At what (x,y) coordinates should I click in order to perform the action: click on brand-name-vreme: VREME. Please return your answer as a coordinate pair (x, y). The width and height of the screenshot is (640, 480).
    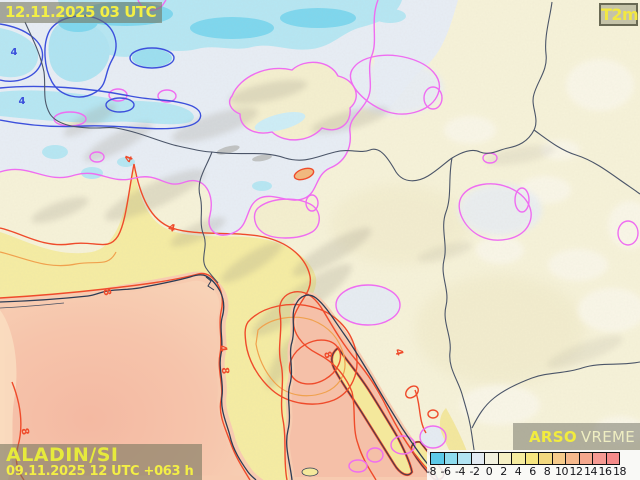
    Looking at the image, I should click on (608, 436).